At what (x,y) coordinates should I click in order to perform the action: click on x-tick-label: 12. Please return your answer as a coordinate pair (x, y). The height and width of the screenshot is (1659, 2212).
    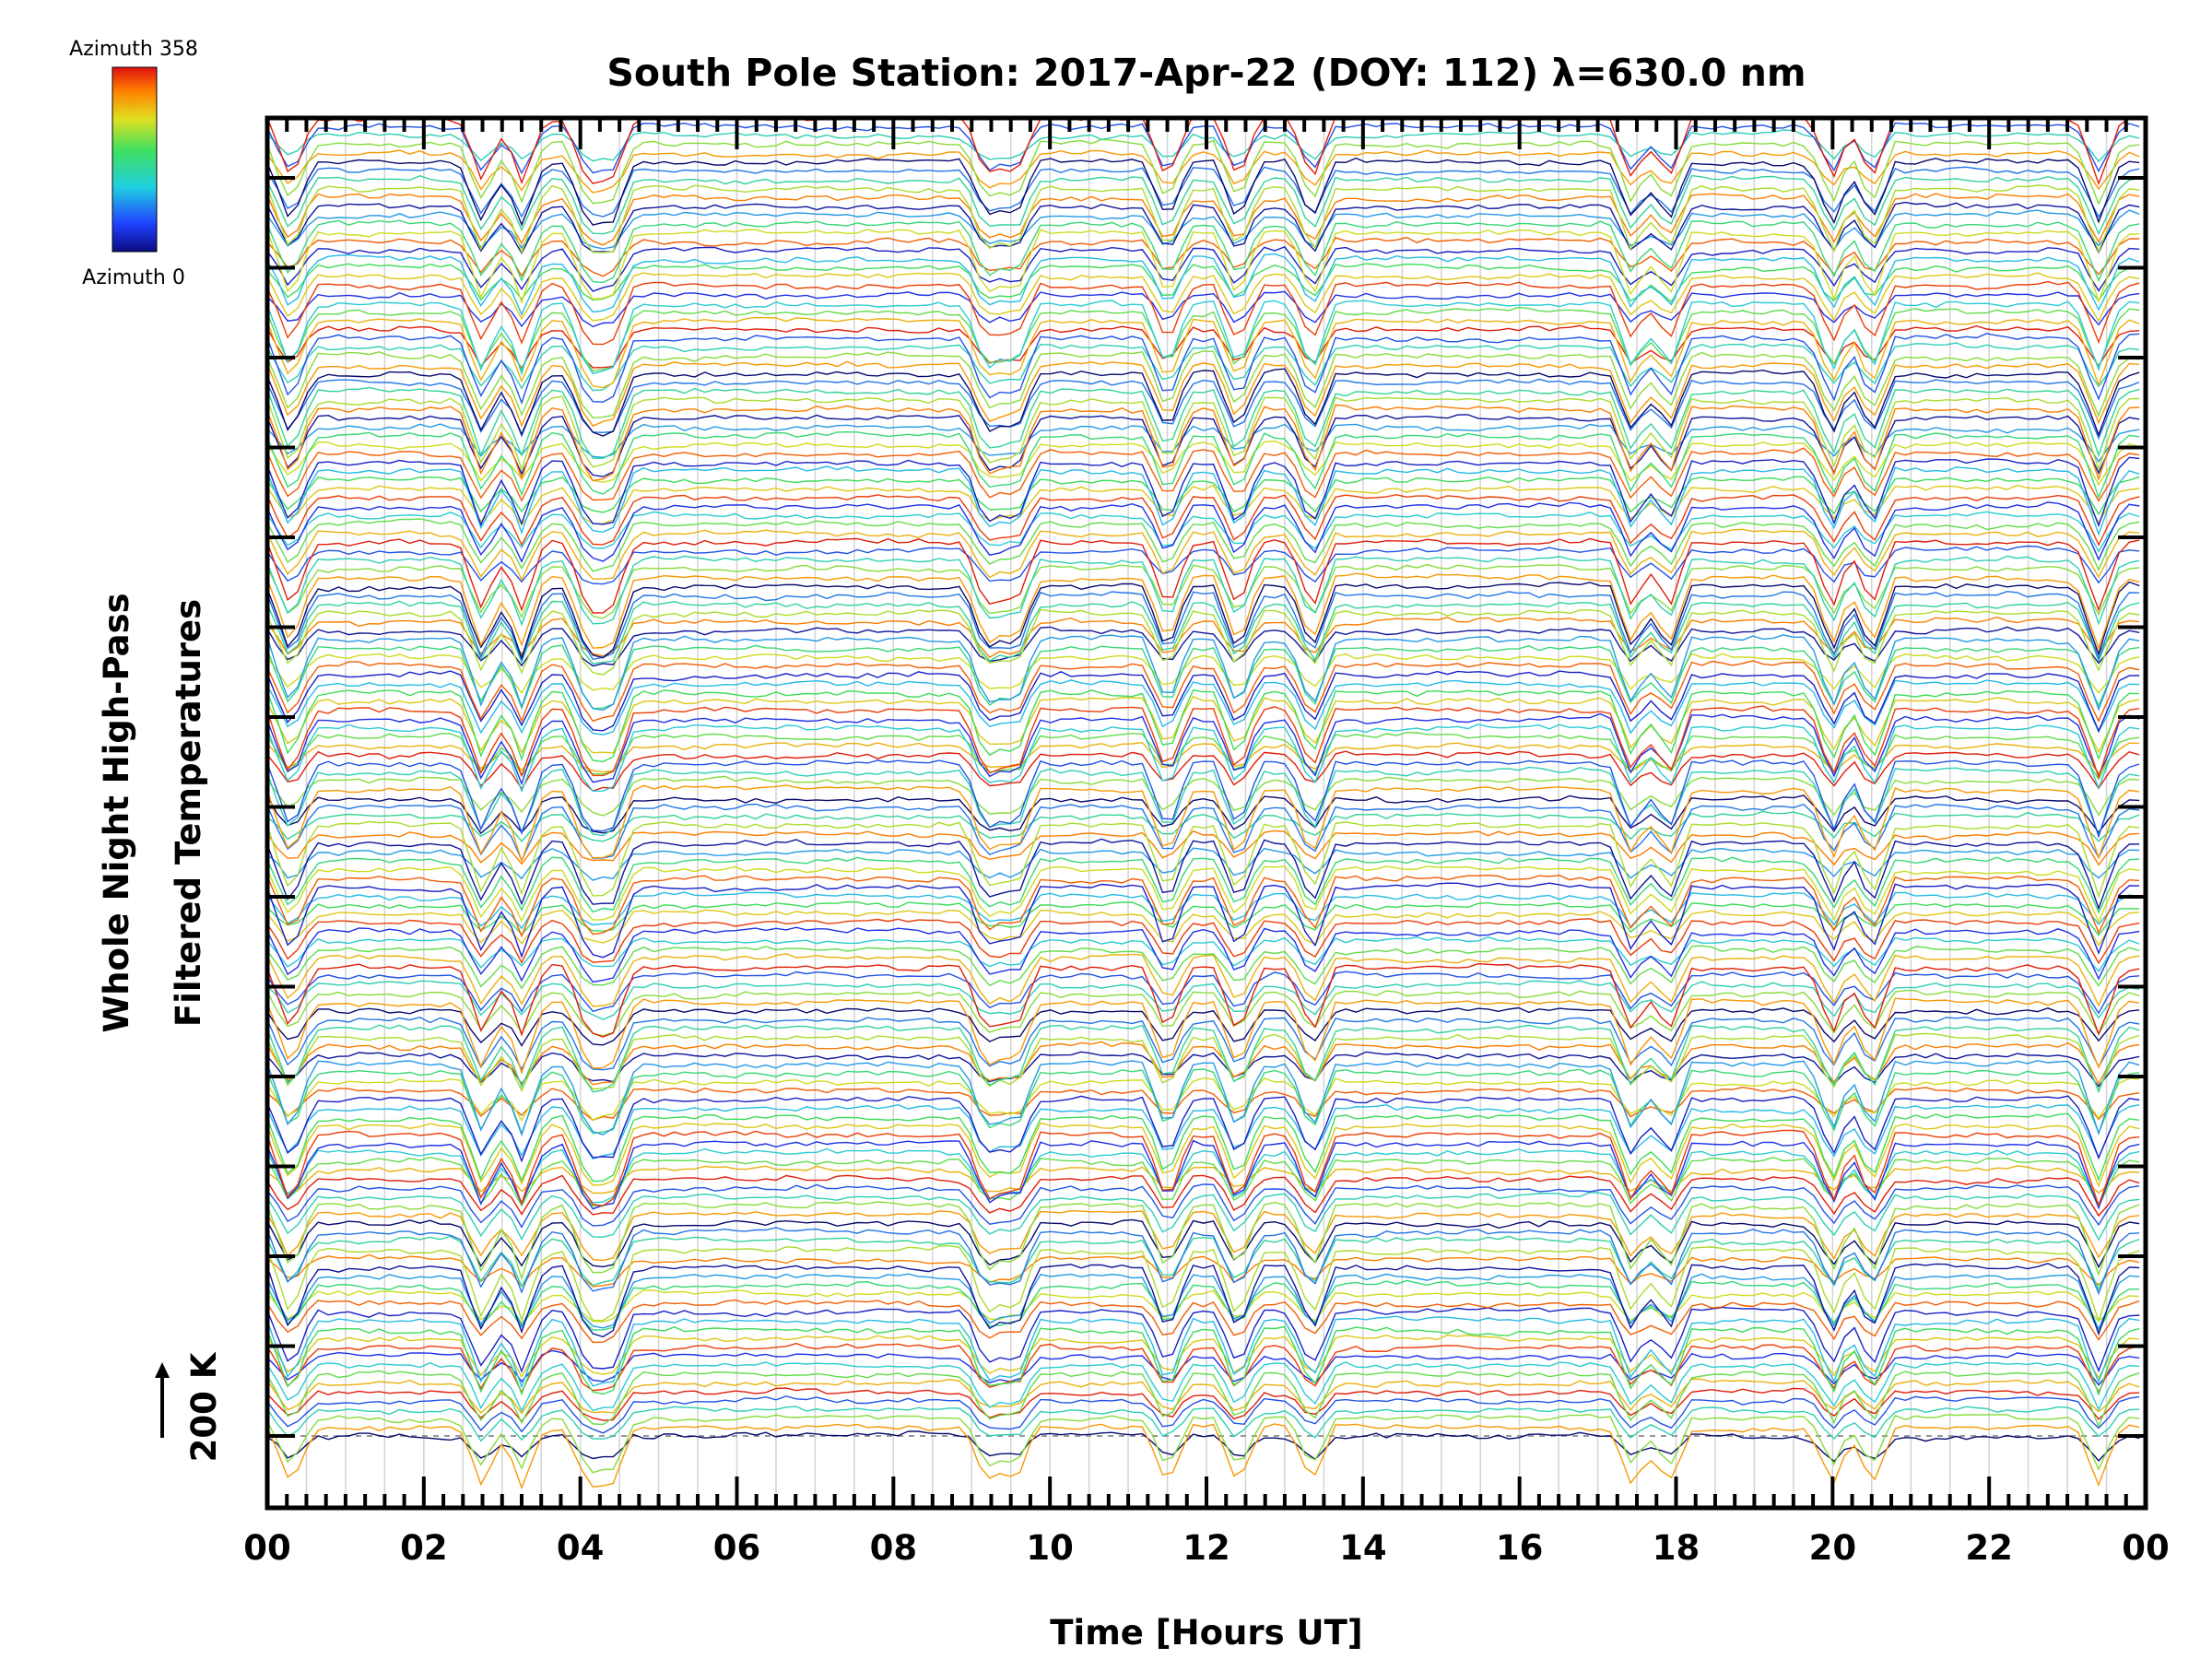
    Looking at the image, I should click on (1206, 1548).